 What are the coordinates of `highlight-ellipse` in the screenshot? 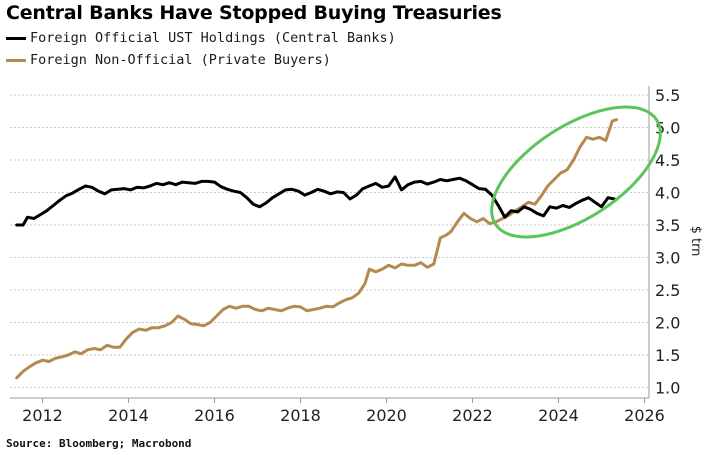 It's located at (576, 172).